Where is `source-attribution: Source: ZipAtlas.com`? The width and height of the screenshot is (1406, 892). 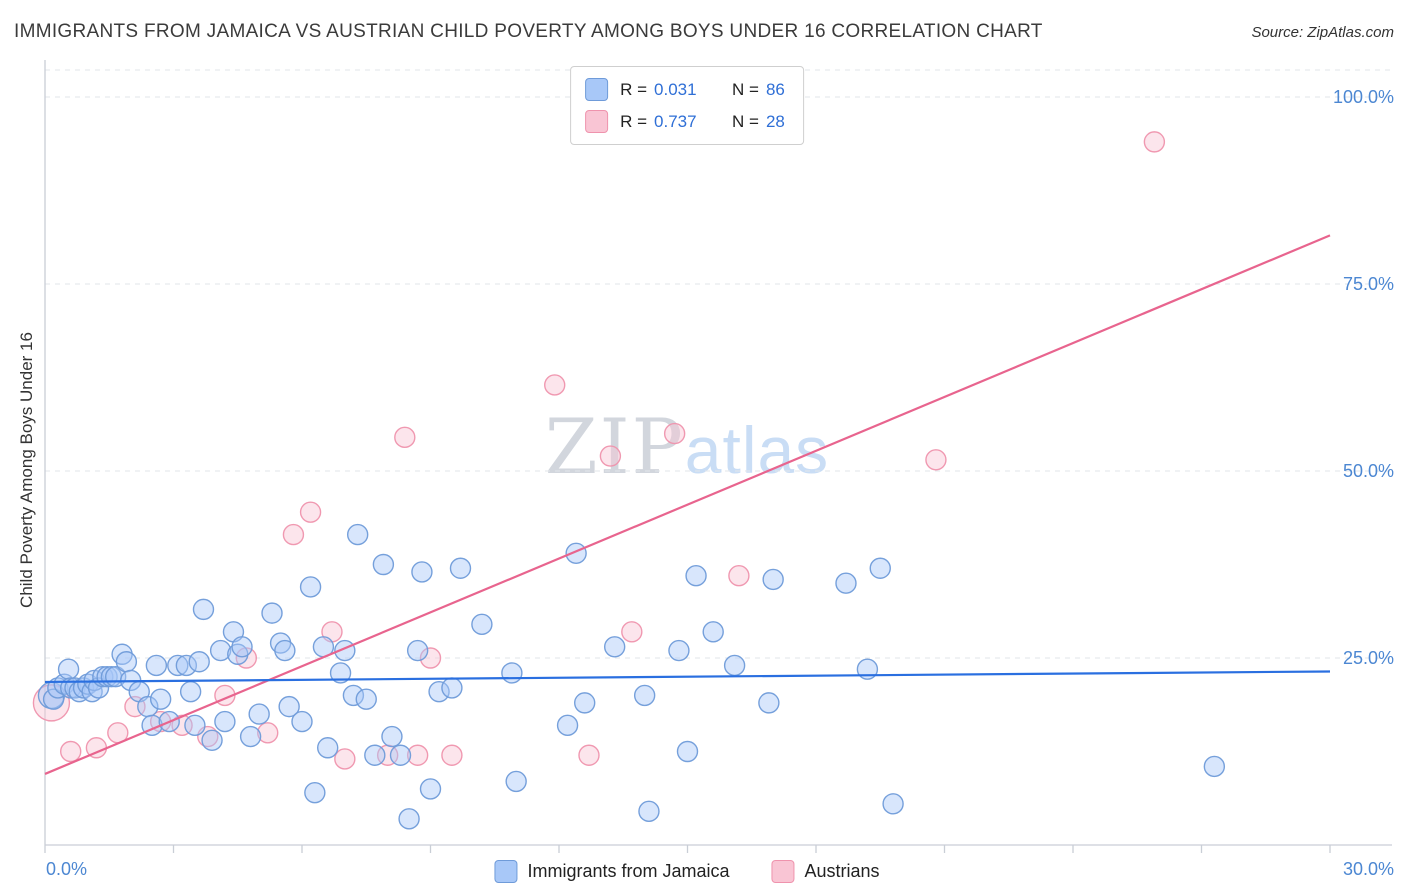
source-attribution: Source: ZipAtlas.com is located at coordinates (1322, 32).